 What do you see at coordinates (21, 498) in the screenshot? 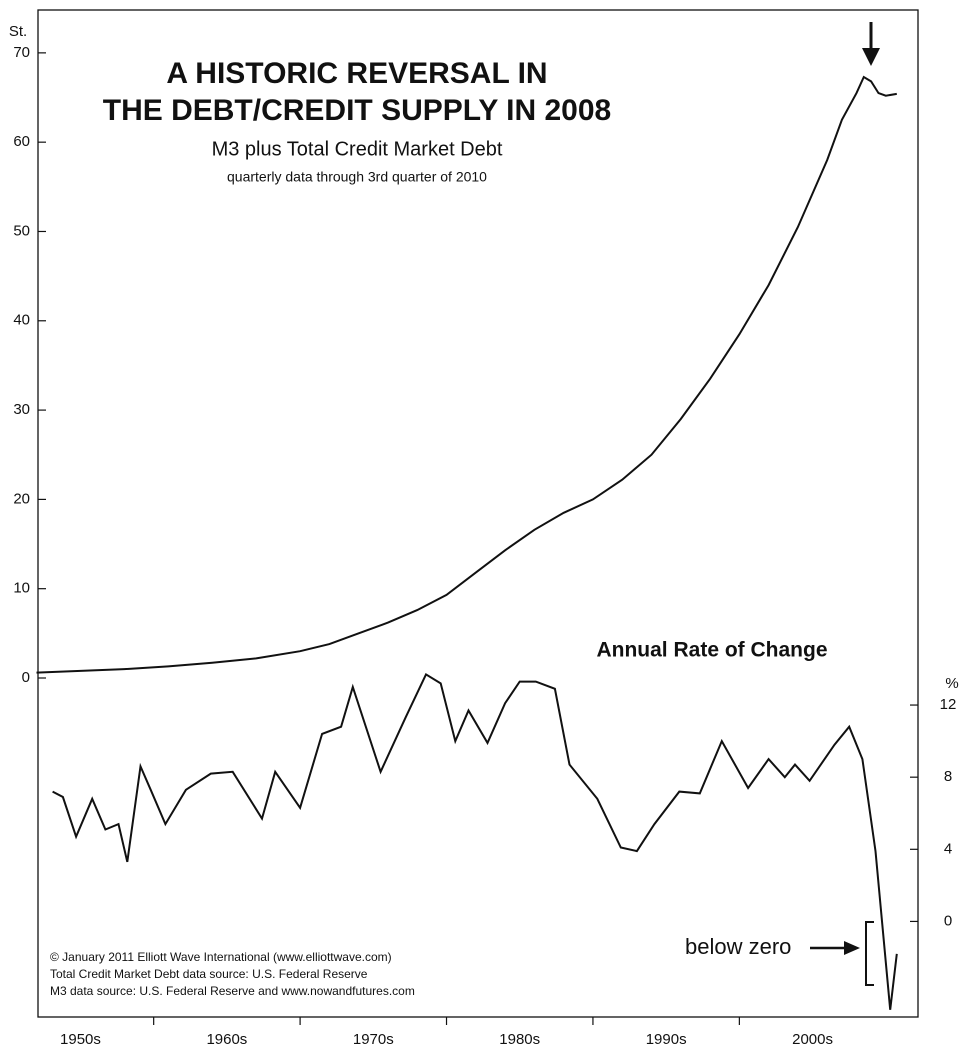
I see `y-tick-label: 20` at bounding box center [21, 498].